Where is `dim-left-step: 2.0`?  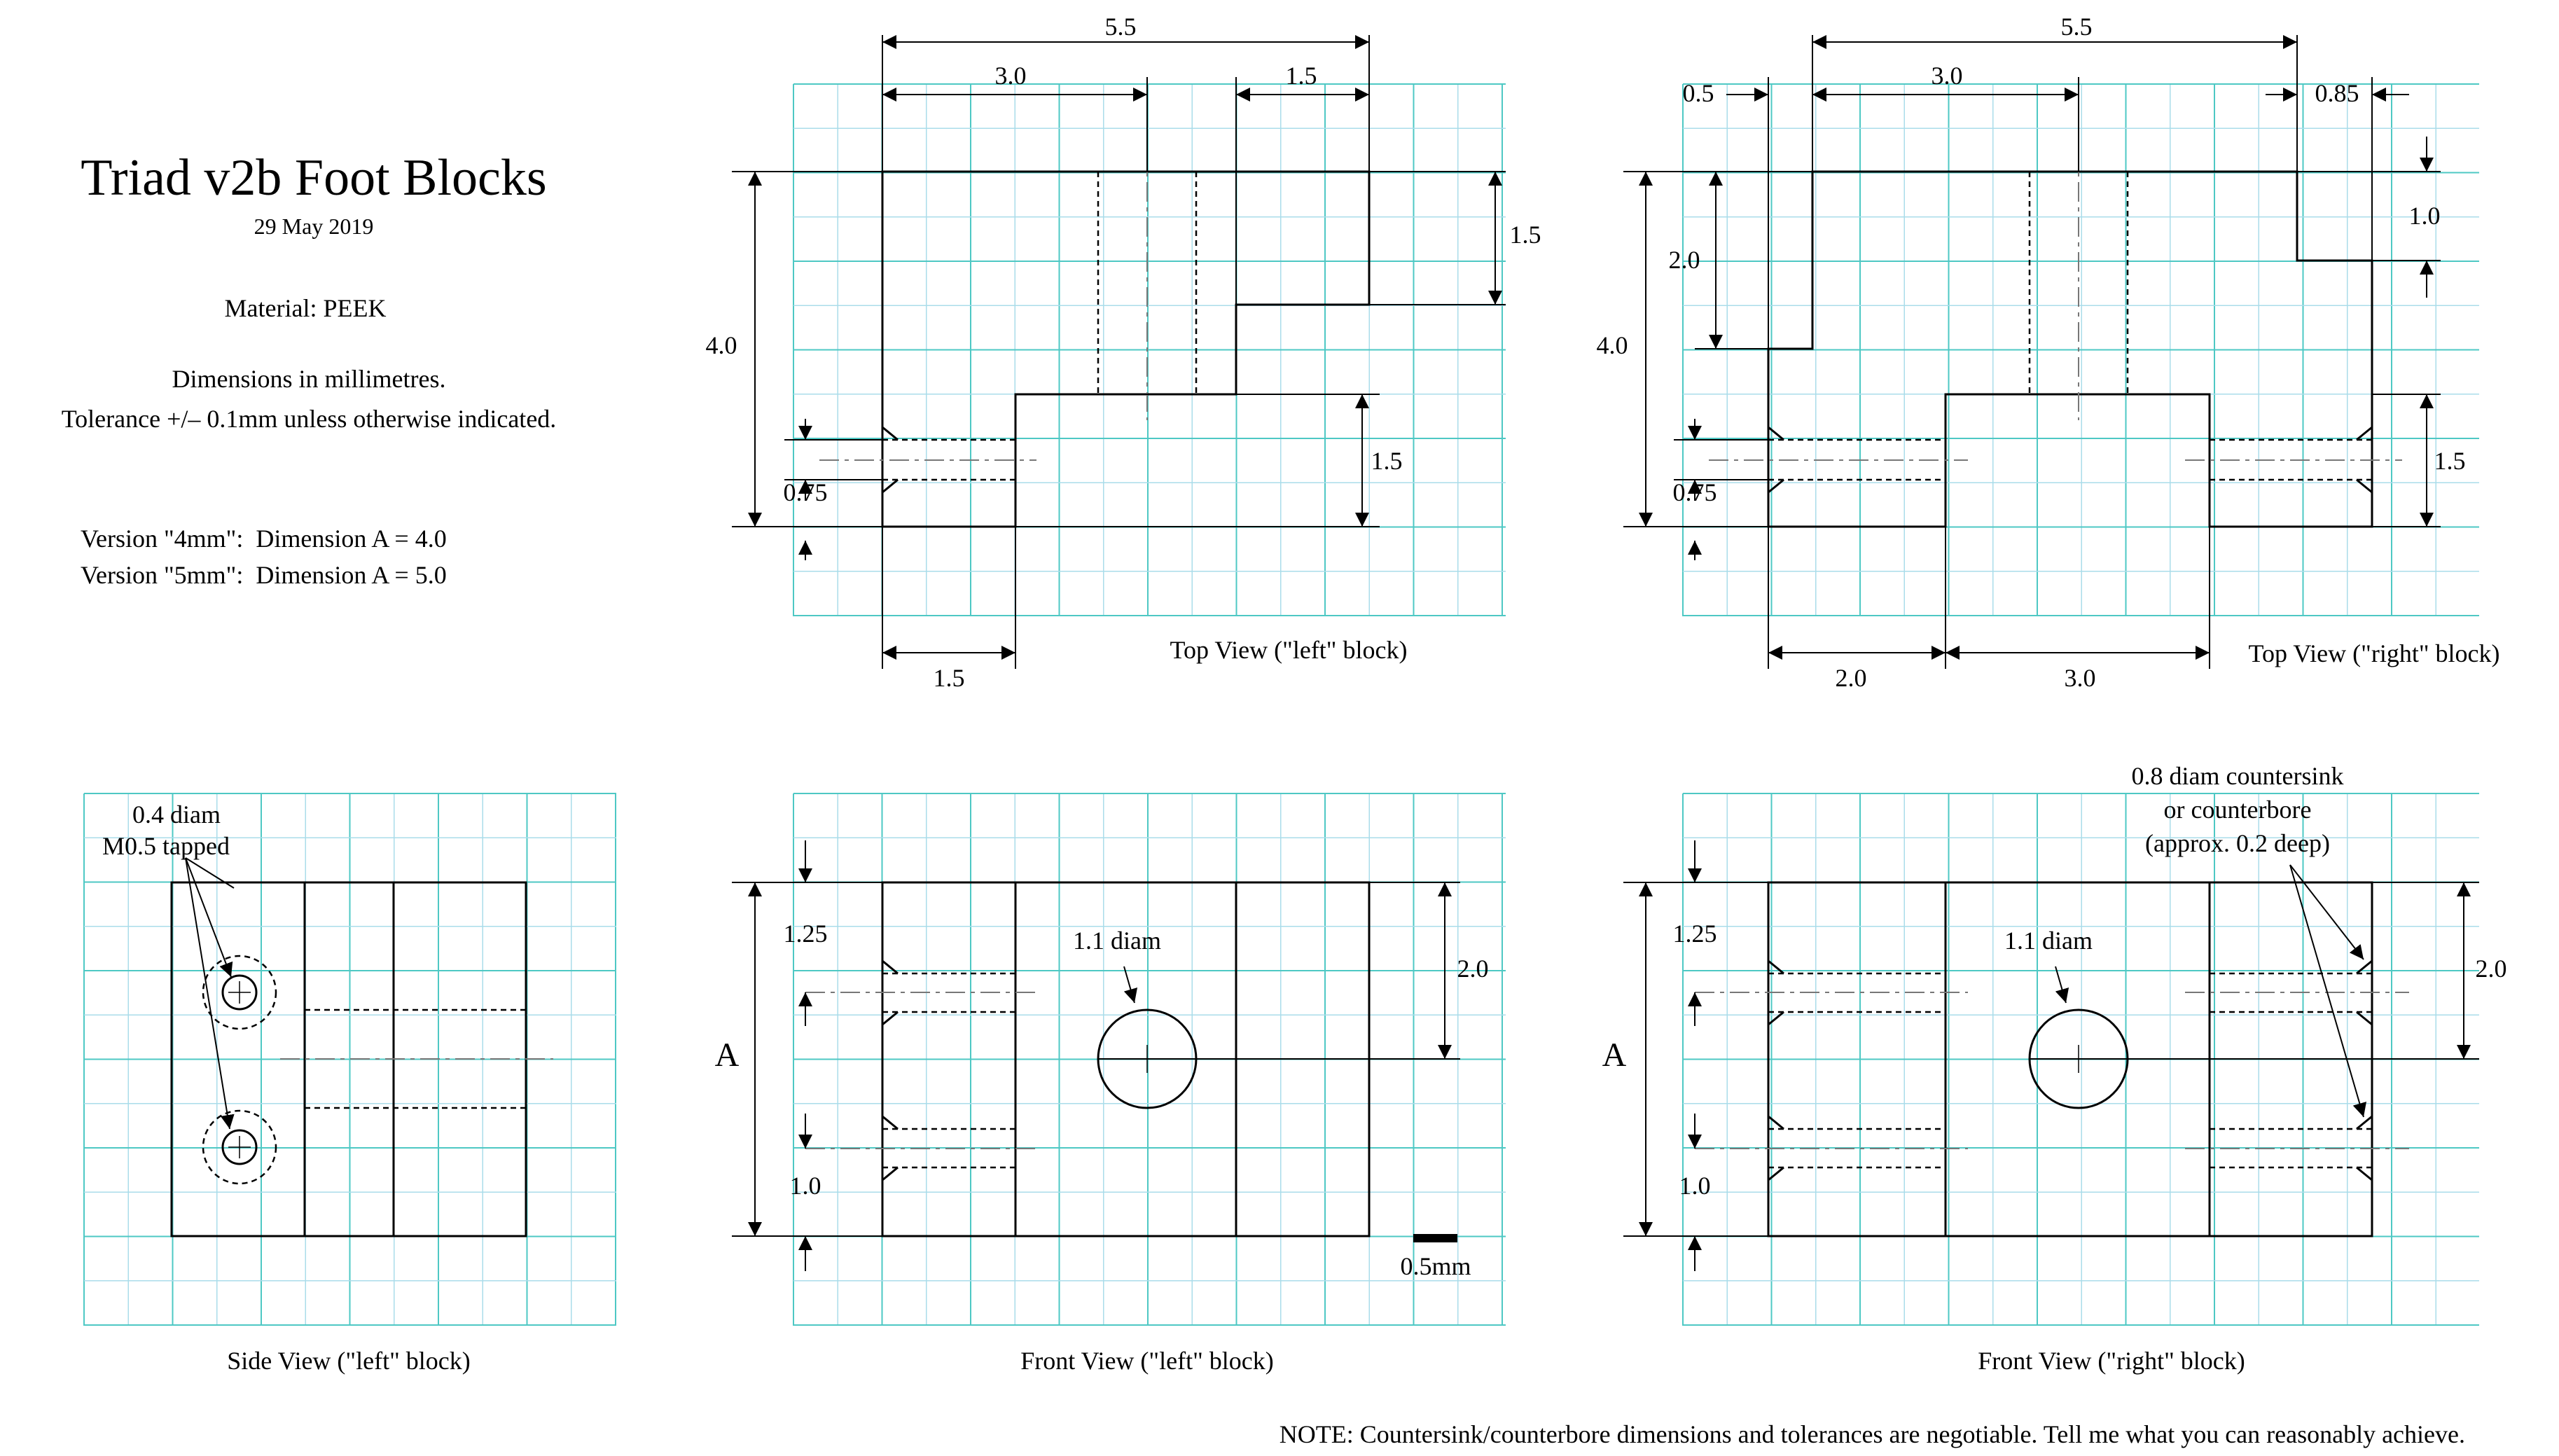
dim-left-step: 2.0 is located at coordinates (1684, 260).